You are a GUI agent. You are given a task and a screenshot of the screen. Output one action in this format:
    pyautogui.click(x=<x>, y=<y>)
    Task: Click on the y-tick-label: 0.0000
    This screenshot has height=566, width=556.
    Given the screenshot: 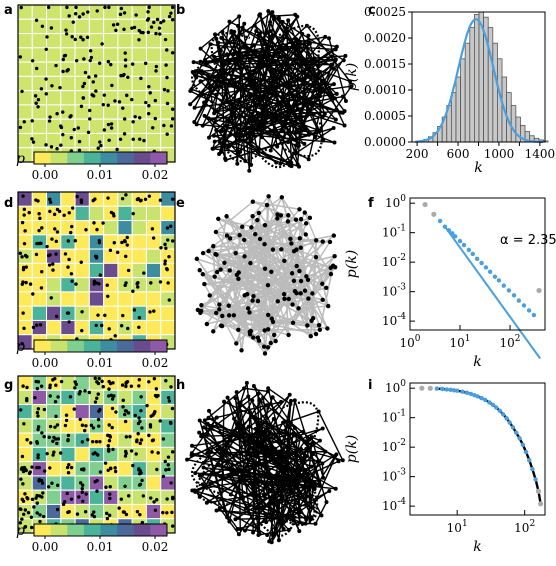 What is the action you would take?
    pyautogui.click(x=385, y=142)
    